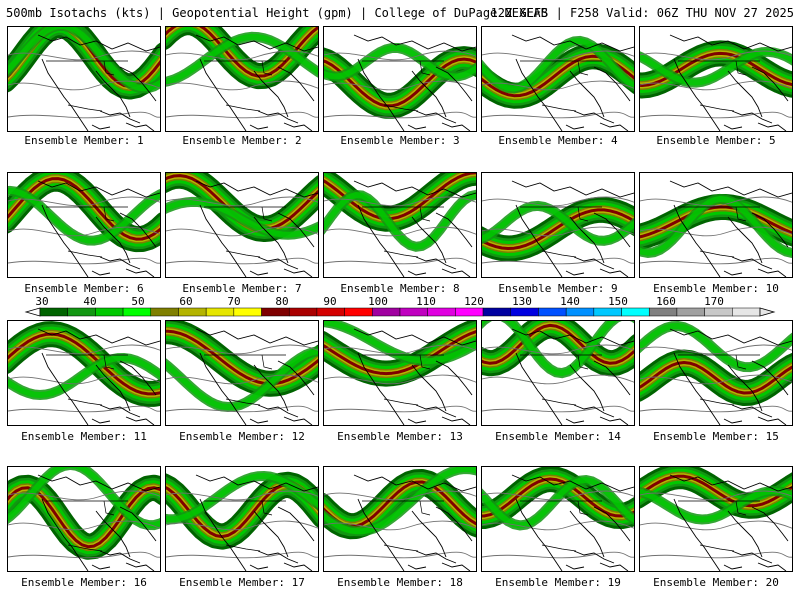 Image resolution: width=800 pixels, height=600 pixels. I want to click on colorbar-tick-label: 70, so click(233, 302).